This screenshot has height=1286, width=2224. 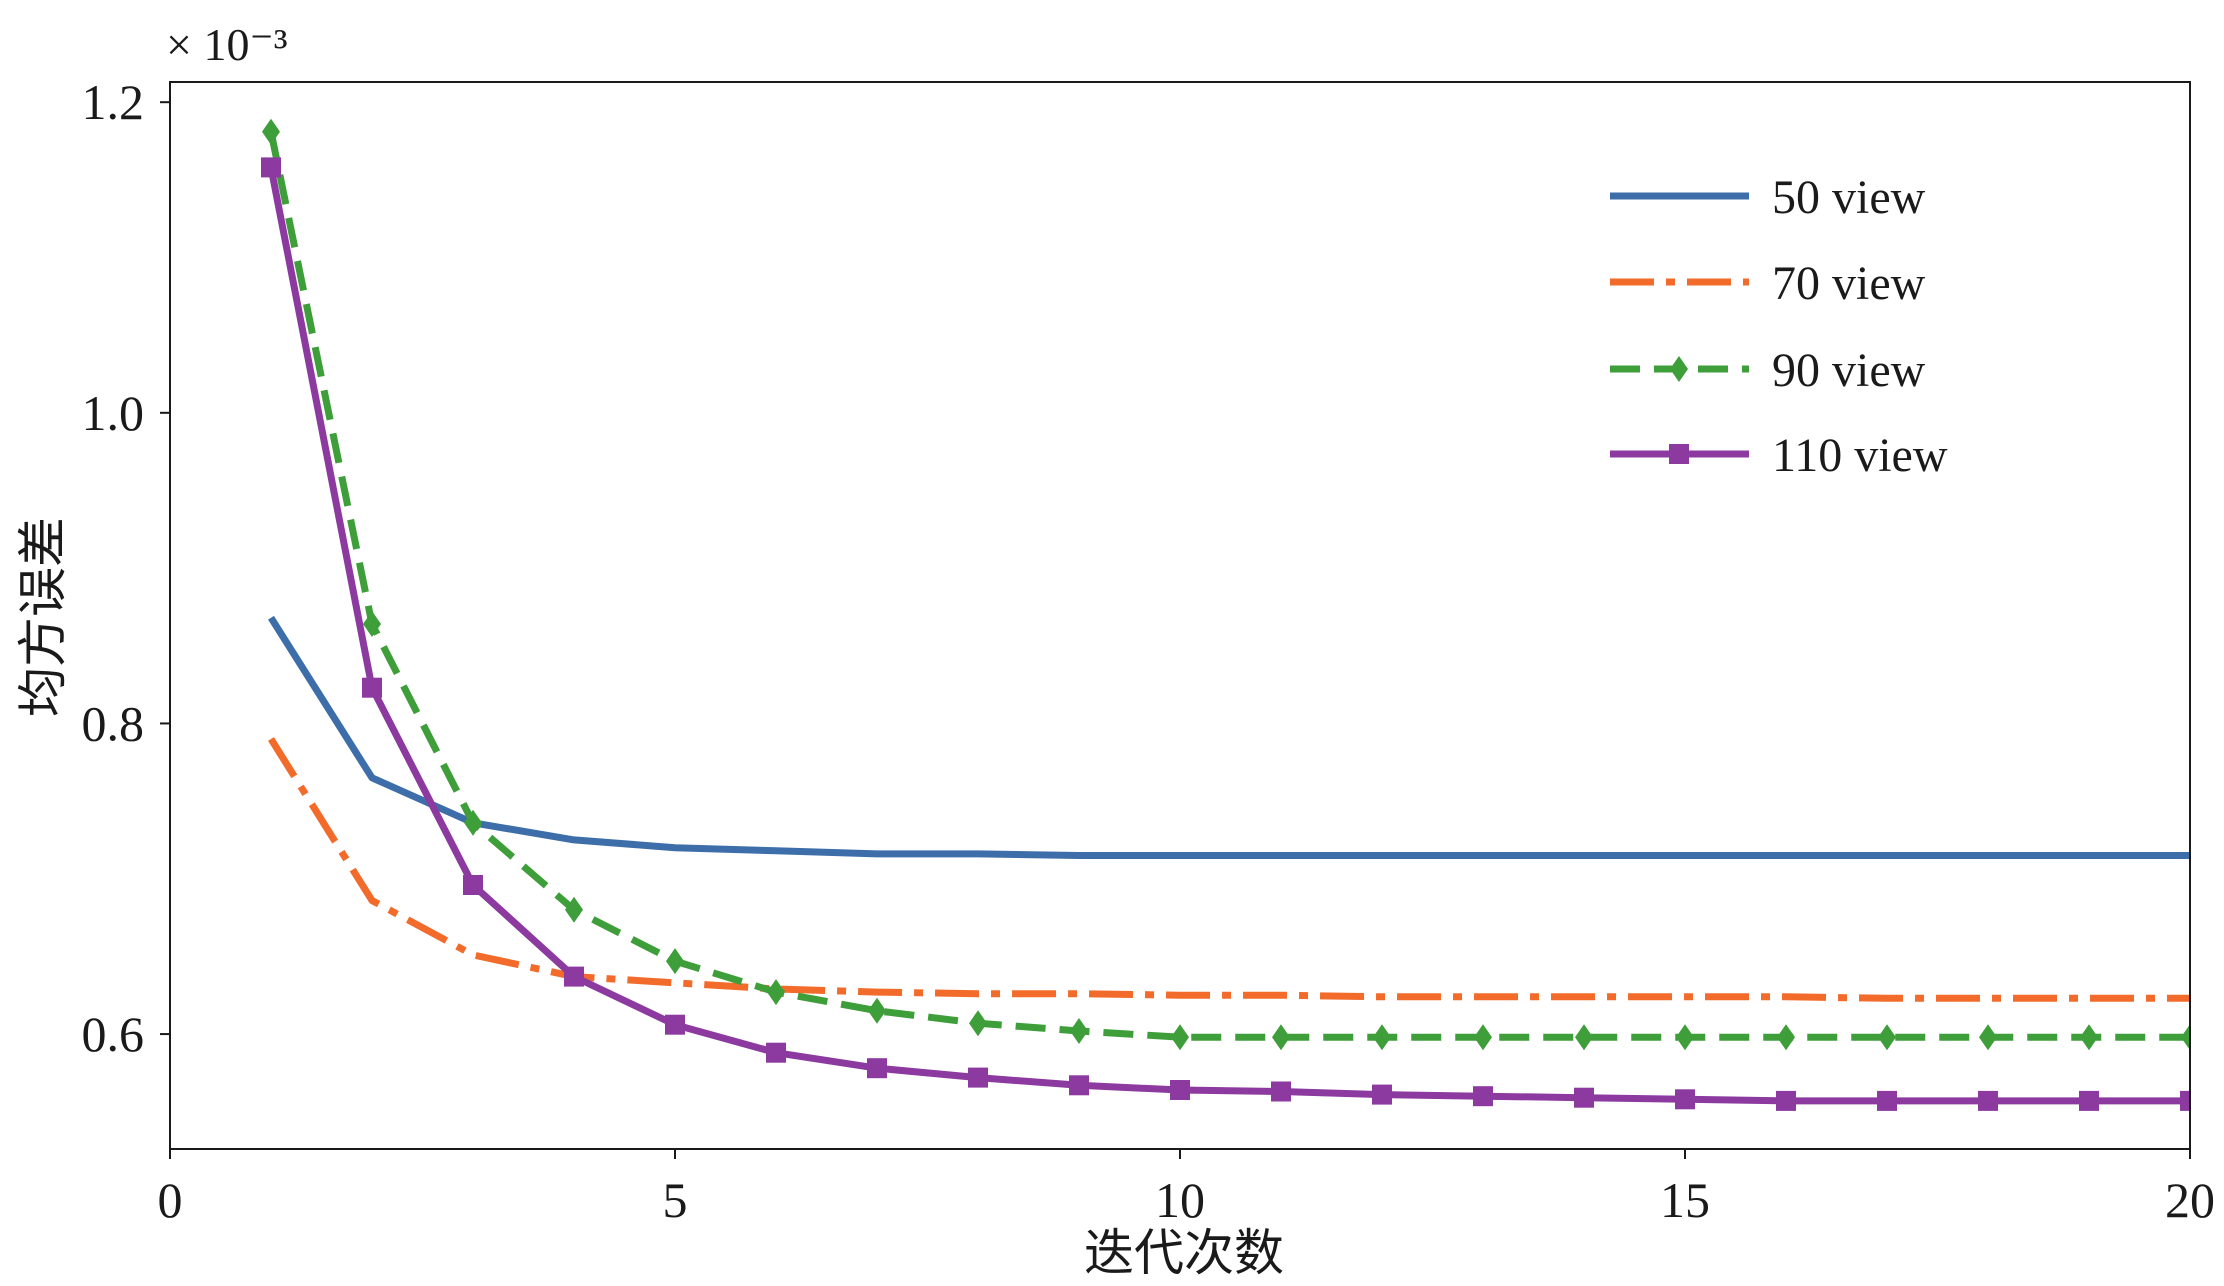 What do you see at coordinates (113, 1034) in the screenshot?
I see `y-tick-label: 0.6` at bounding box center [113, 1034].